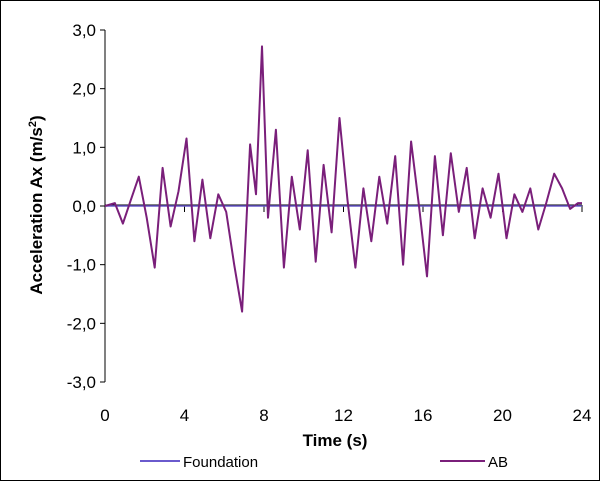 This screenshot has width=600, height=481. I want to click on x-tick-label: 20, so click(502, 415).